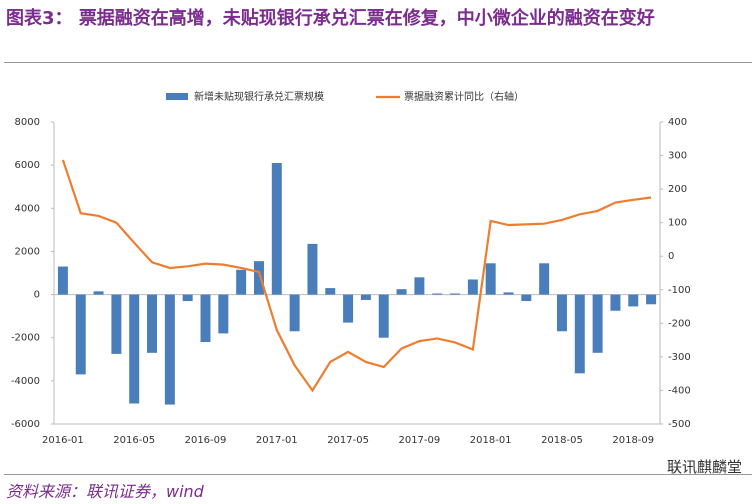 This screenshot has width=756, height=504. Describe the element at coordinates (177, 96) in the screenshot. I see `legend-swatch` at that location.